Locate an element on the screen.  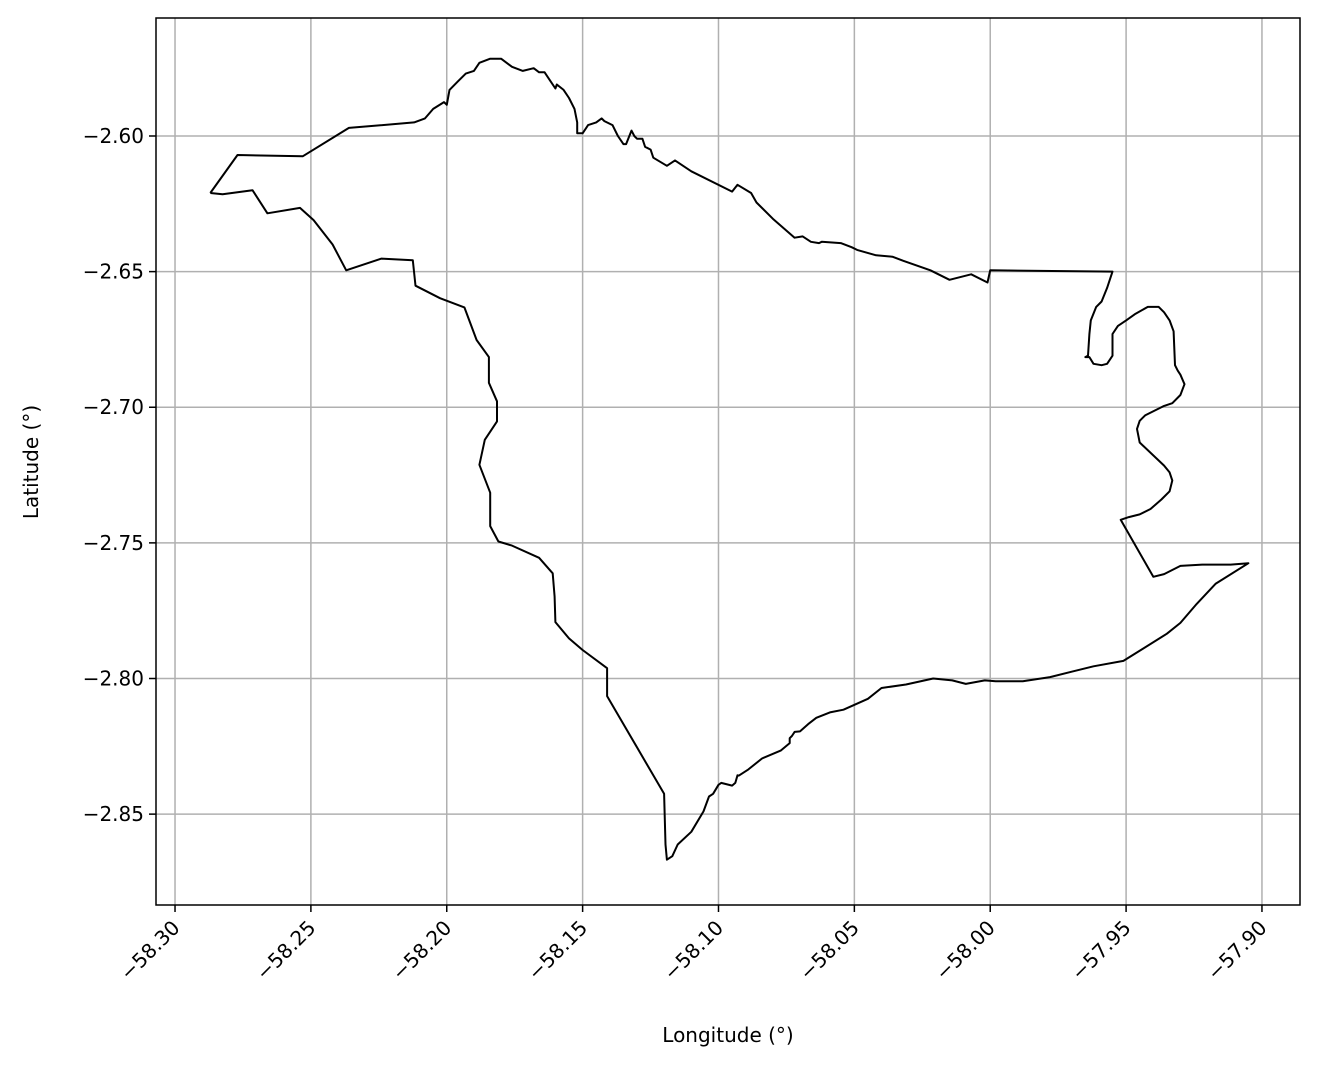
y-axis-label: Latitude (°) is located at coordinates (31, 462).